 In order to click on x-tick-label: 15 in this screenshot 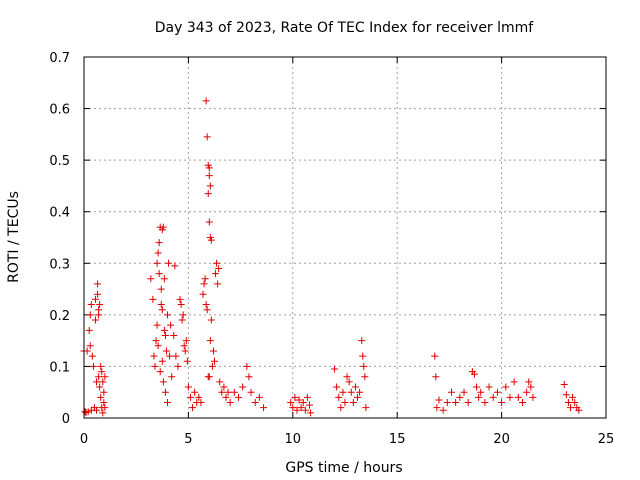, I will do `click(397, 439)`.